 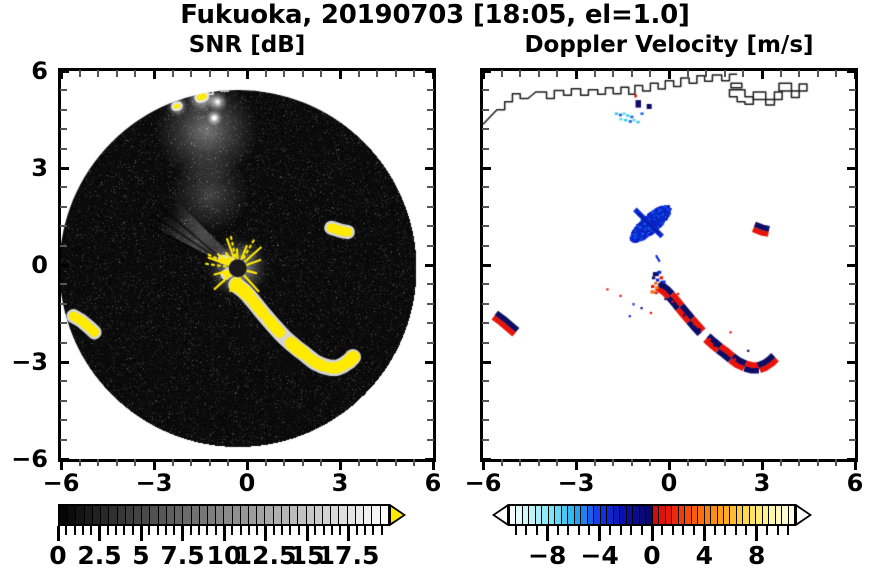 I want to click on panel-title-doppler: Doppler Velocity [m/s], so click(x=669, y=45).